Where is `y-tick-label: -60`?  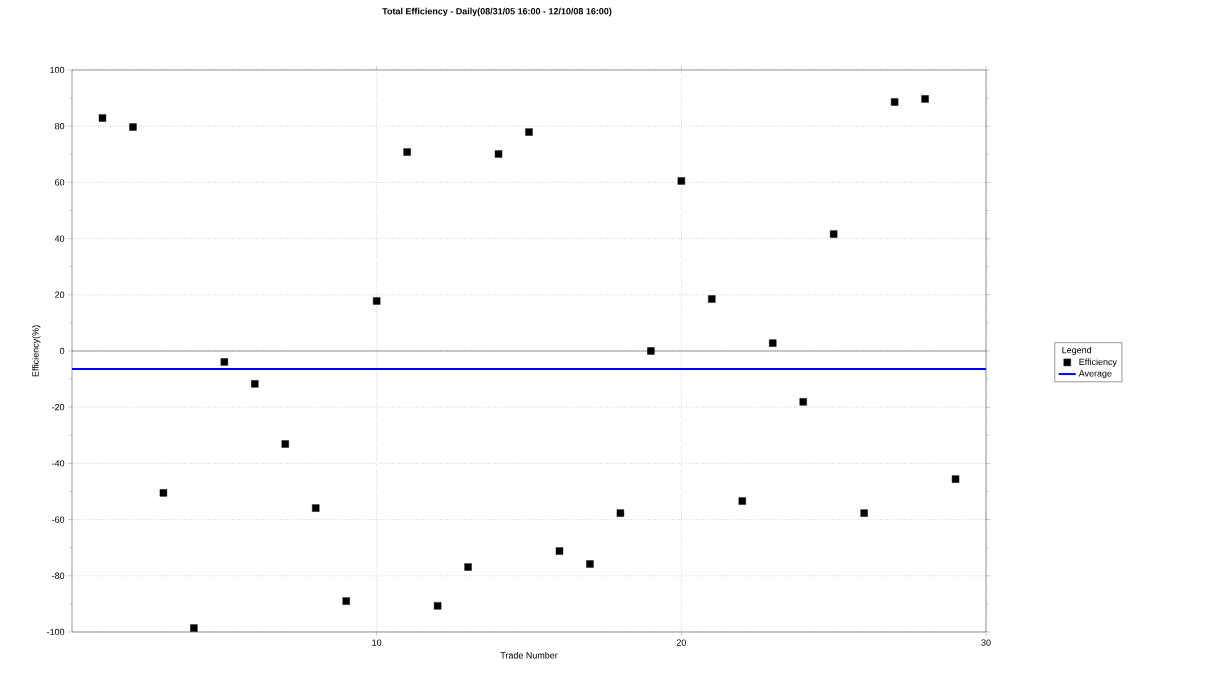 y-tick-label: -60 is located at coordinates (58, 519).